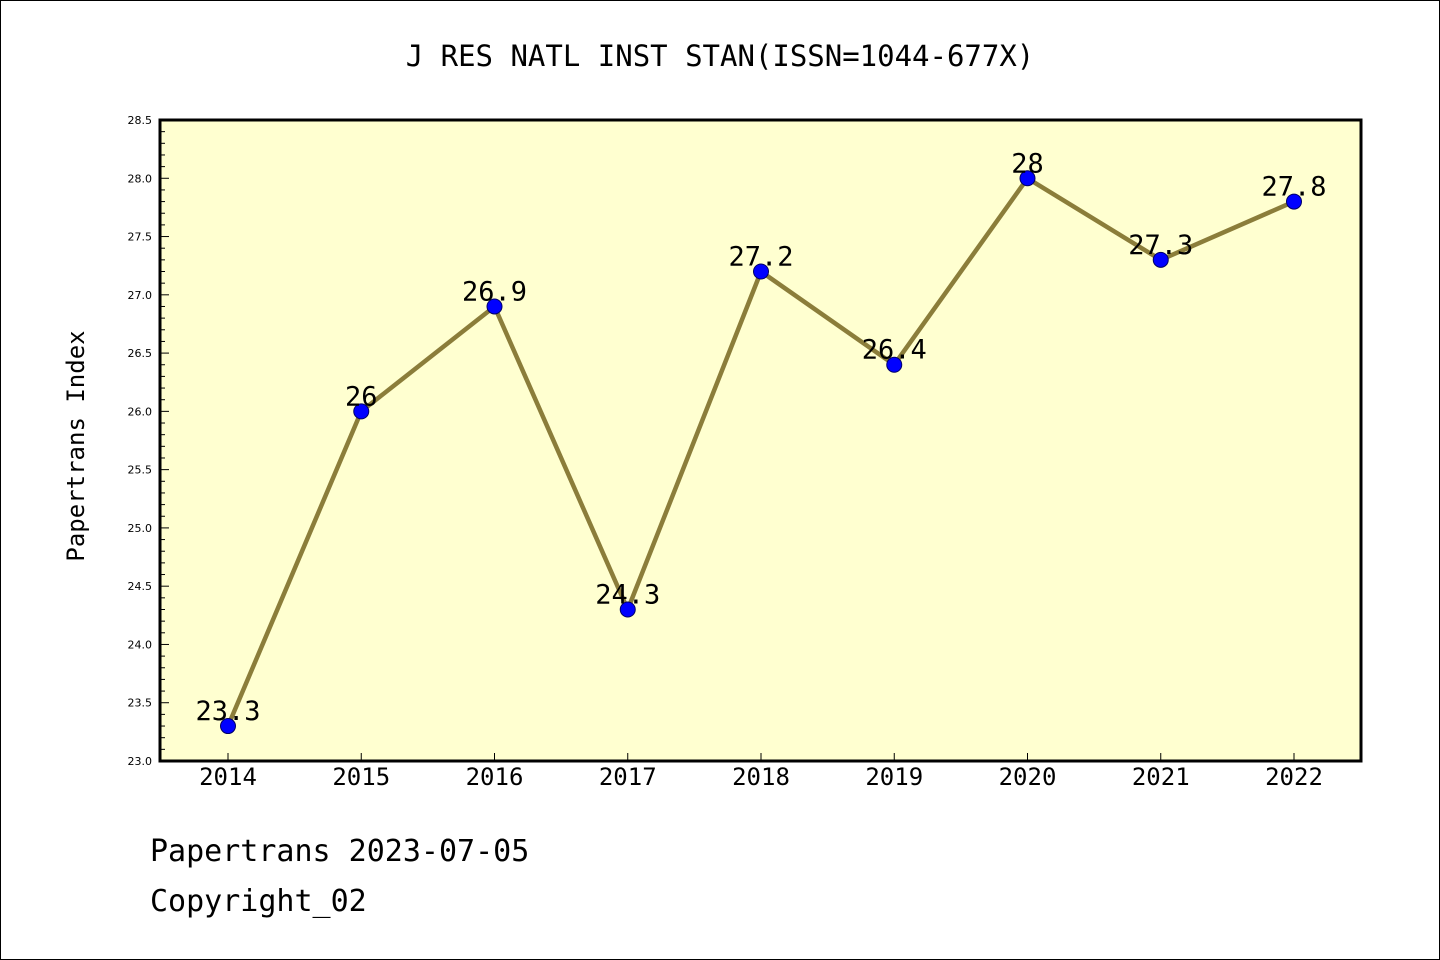 This screenshot has height=960, width=1440. What do you see at coordinates (361, 396) in the screenshot?
I see `data-label: 26` at bounding box center [361, 396].